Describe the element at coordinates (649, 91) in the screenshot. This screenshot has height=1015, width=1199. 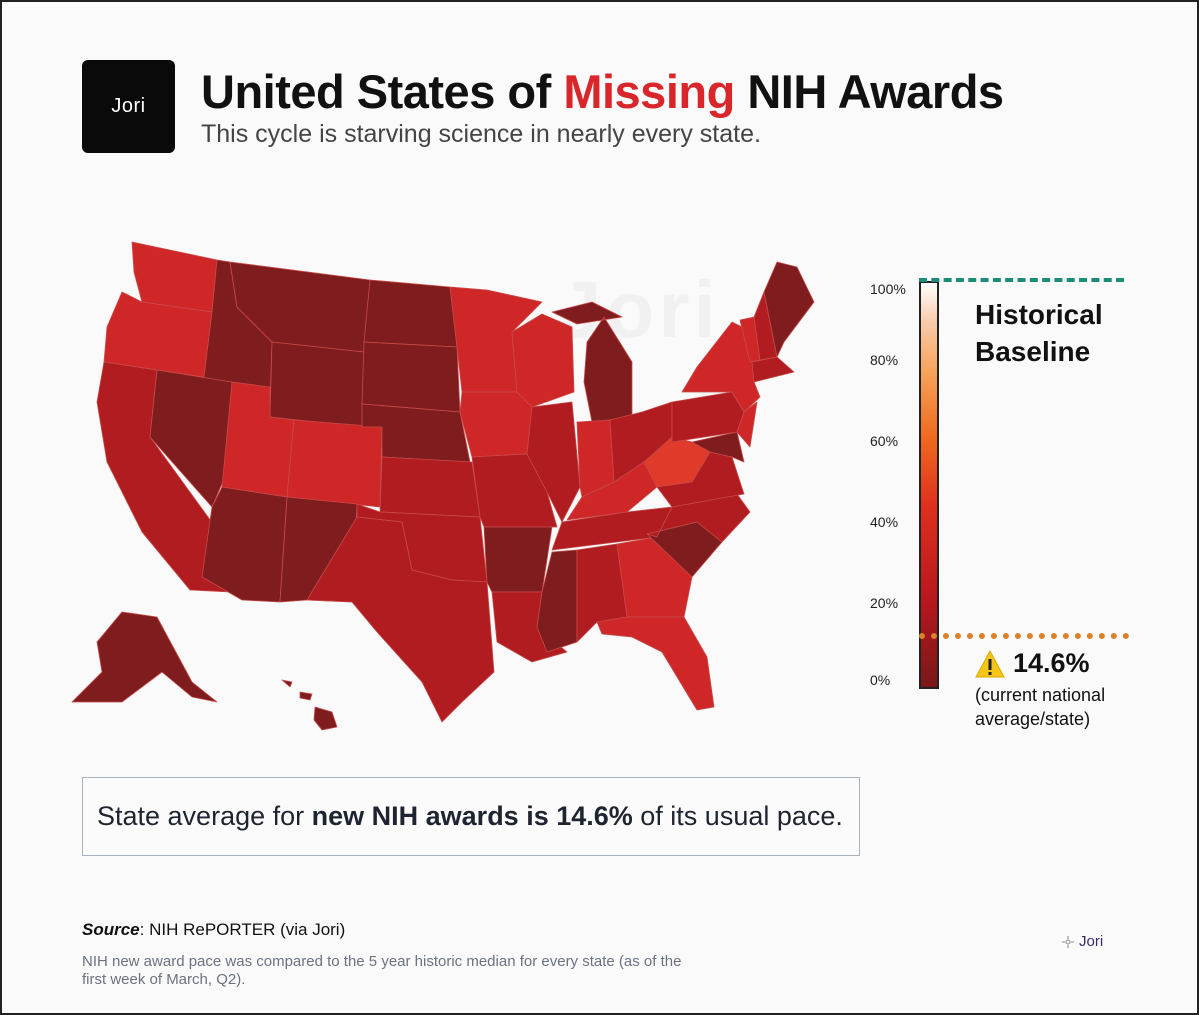
I see `title-accent: Missing` at that location.